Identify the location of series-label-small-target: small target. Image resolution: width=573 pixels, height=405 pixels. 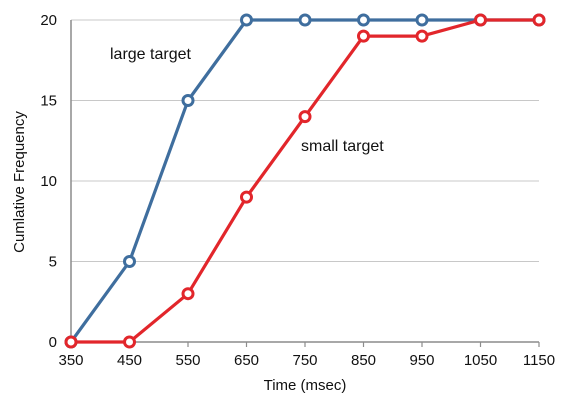
(342, 146).